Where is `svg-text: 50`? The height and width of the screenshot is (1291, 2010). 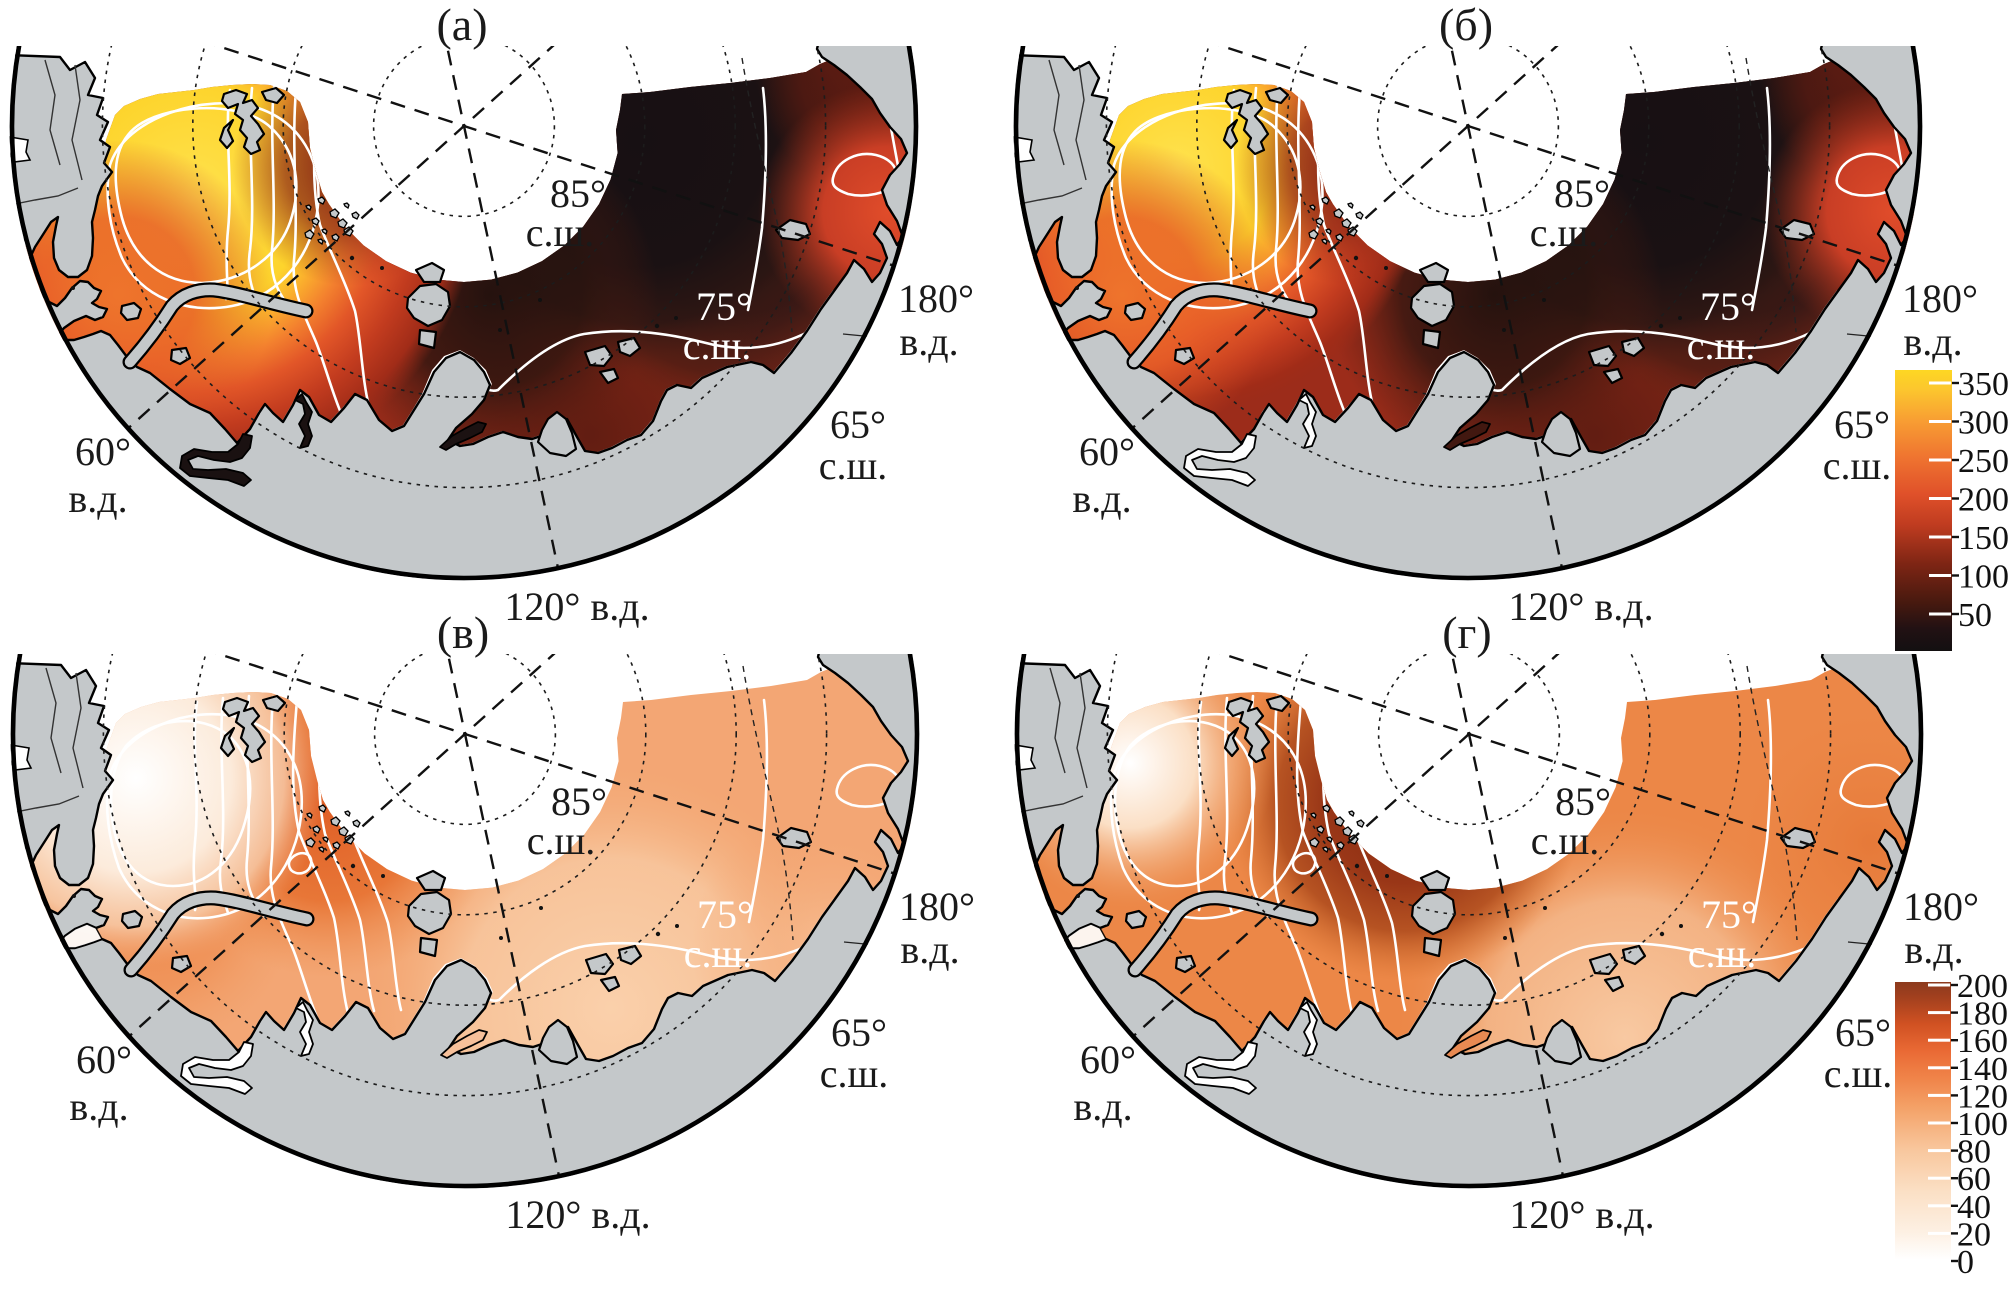 svg-text: 50 is located at coordinates (1975, 615).